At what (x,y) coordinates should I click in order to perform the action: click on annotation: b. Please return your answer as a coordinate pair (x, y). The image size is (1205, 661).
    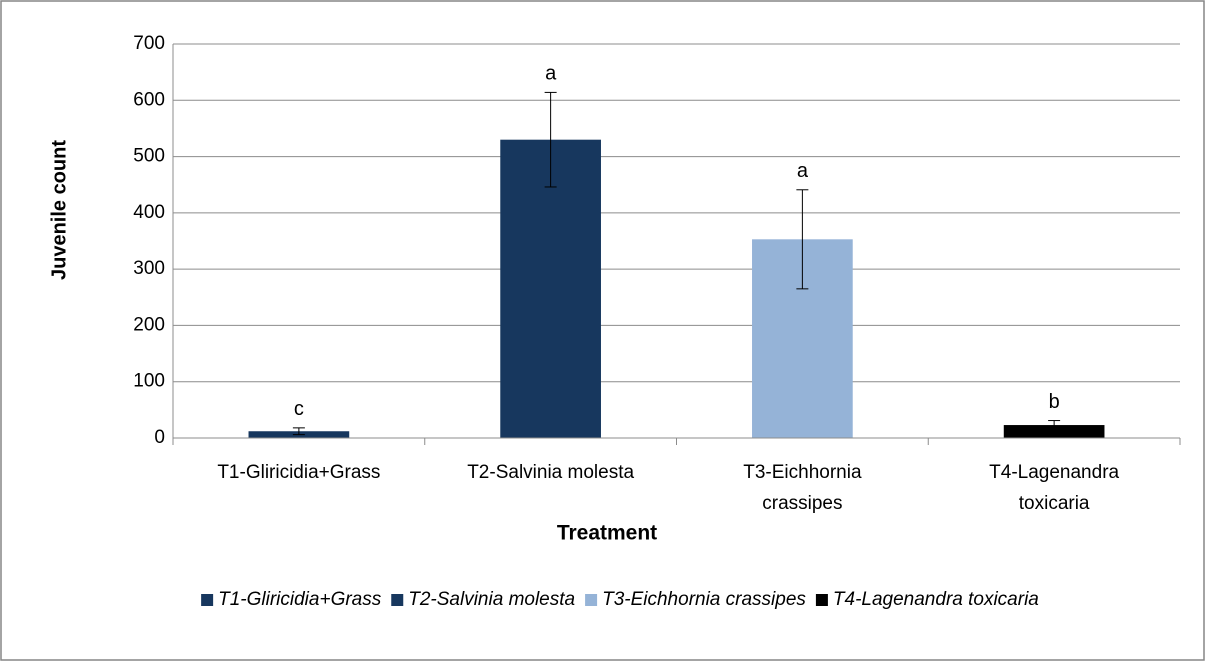
    Looking at the image, I should click on (1054, 402).